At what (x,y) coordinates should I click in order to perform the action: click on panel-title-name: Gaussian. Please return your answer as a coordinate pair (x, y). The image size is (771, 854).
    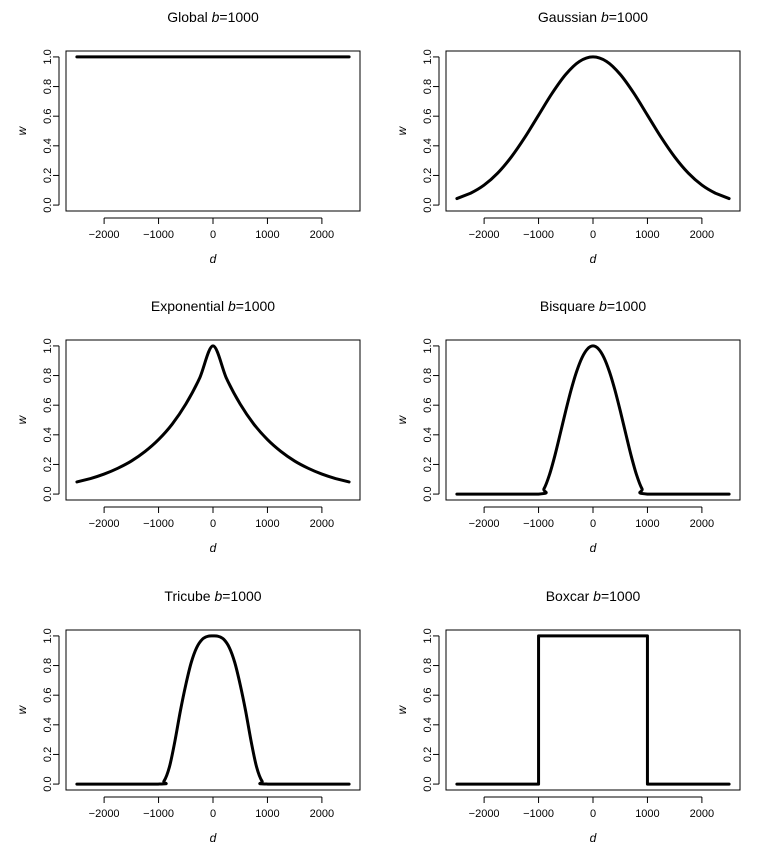
    Looking at the image, I should click on (567, 17).